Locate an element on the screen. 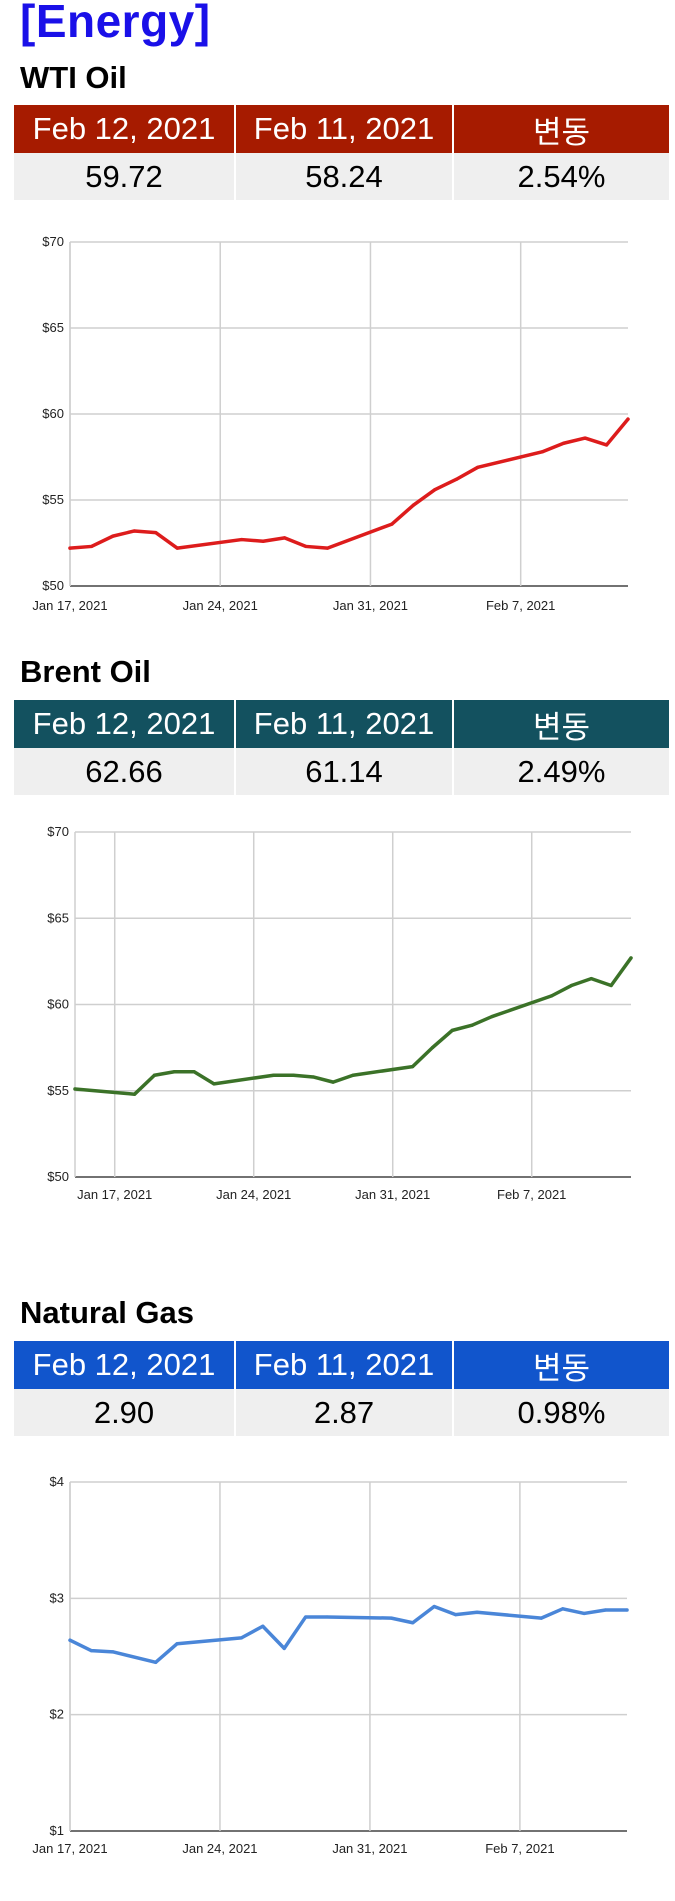 This screenshot has height=1901, width=675. value-cell-change: 0.98% is located at coordinates (561, 1412).